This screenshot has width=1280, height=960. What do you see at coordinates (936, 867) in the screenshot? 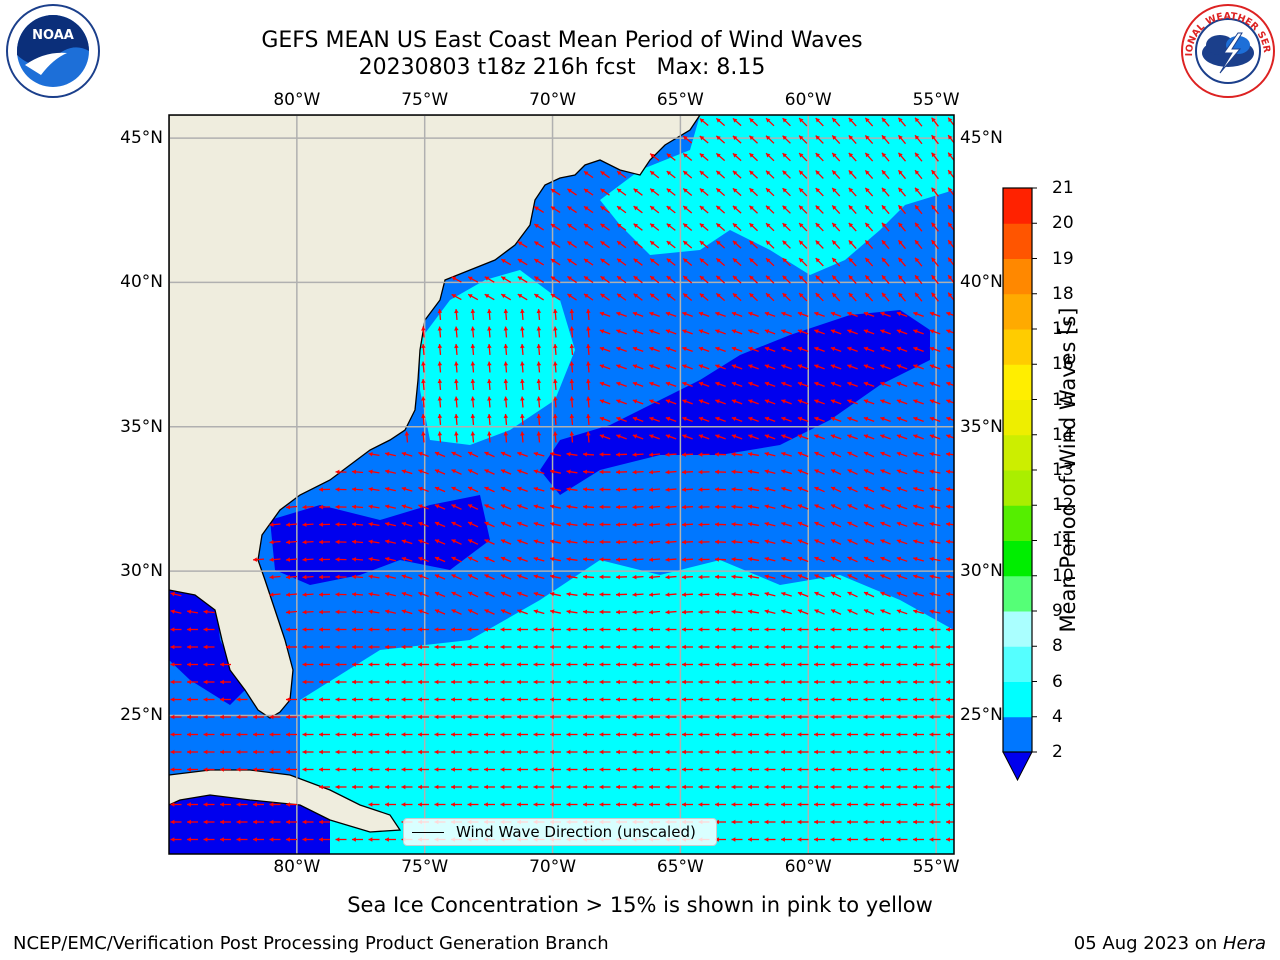
I see `tick-label: 55°W` at bounding box center [936, 867].